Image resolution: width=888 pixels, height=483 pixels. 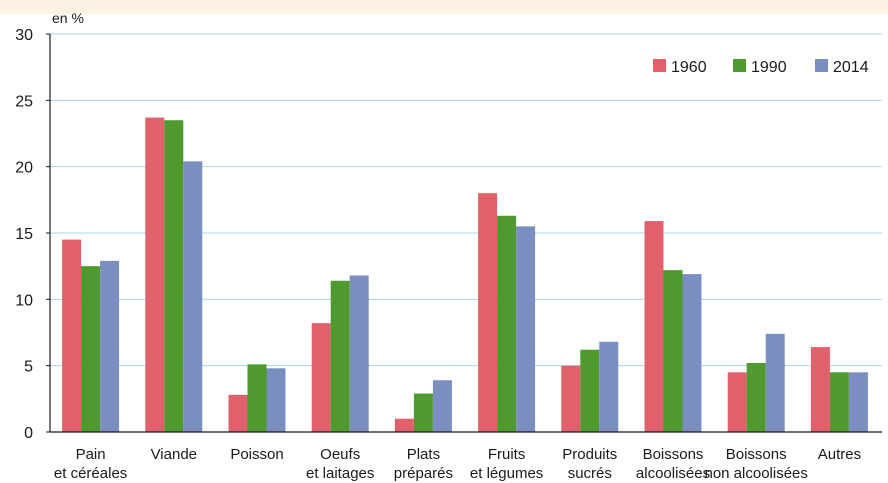 What do you see at coordinates (673, 464) in the screenshot?
I see `x-category-label: Boissons alcoolisées` at bounding box center [673, 464].